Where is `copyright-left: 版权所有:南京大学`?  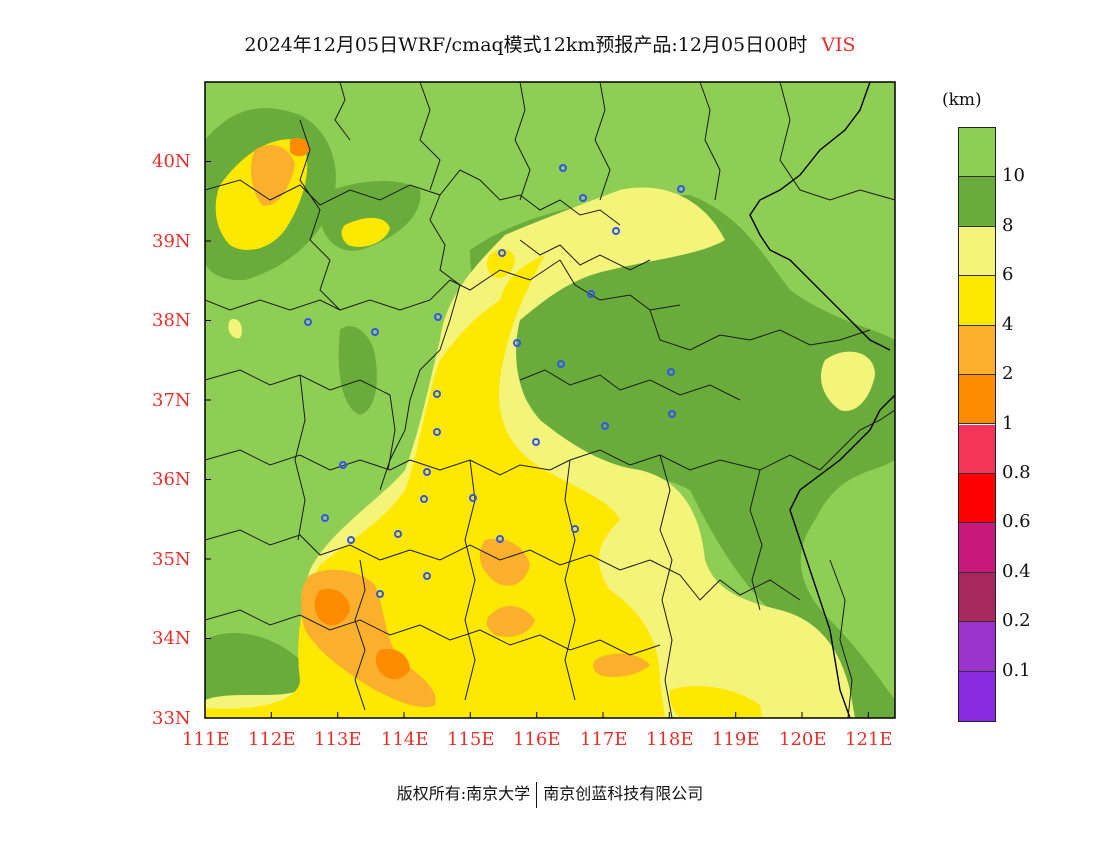
copyright-left: 版权所有:南京大学 is located at coordinates (463, 793).